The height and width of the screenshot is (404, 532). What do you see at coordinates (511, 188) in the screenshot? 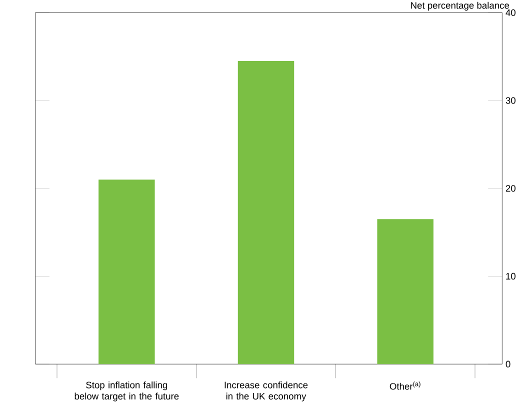
I see `y-tick-label: 20` at bounding box center [511, 188].